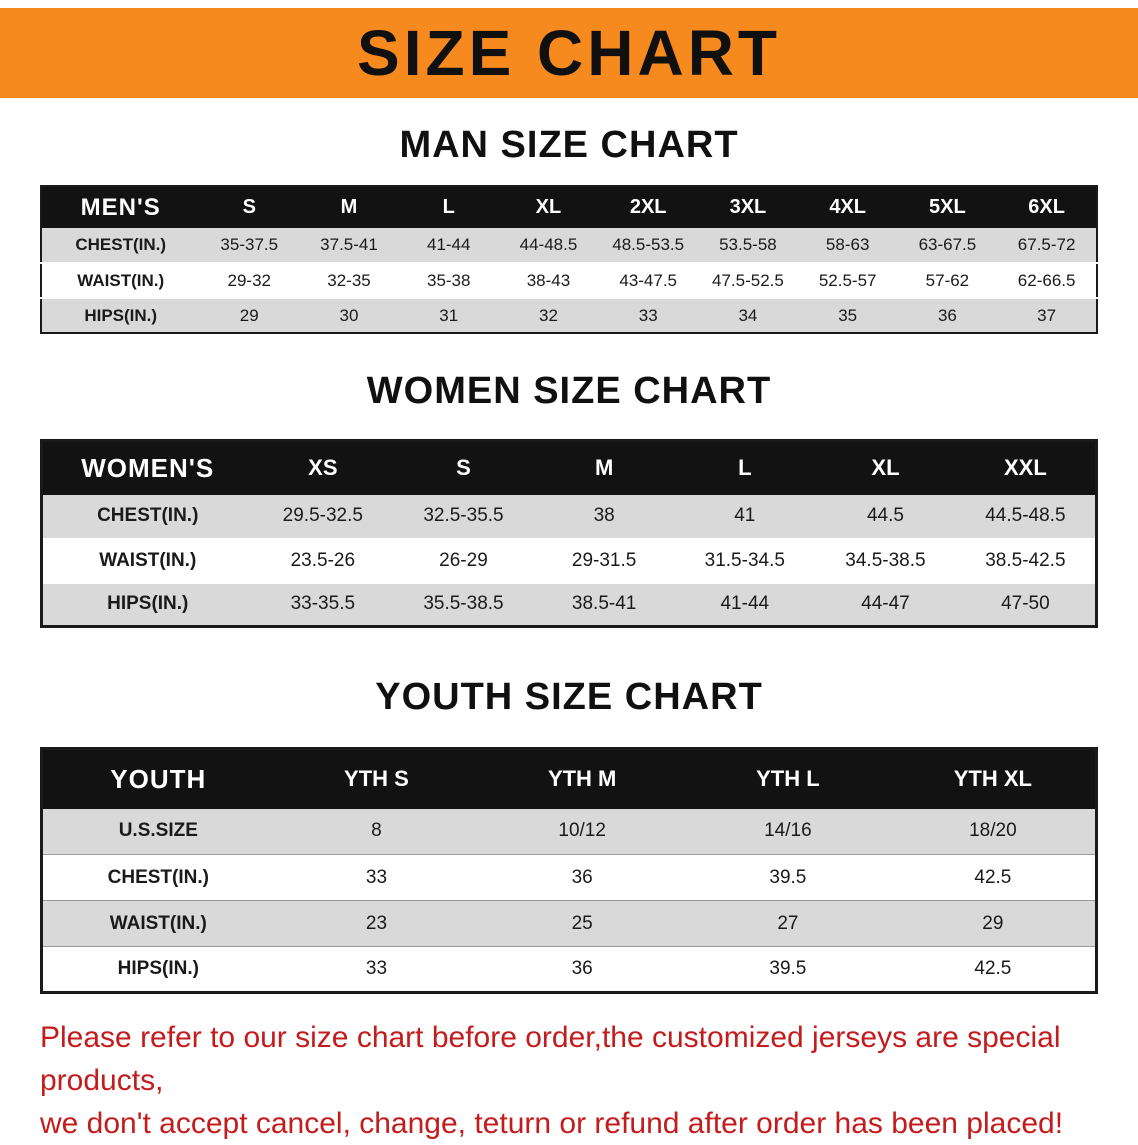 This screenshot has width=1138, height=1145. I want to click on size-value: 36, so click(582, 877).